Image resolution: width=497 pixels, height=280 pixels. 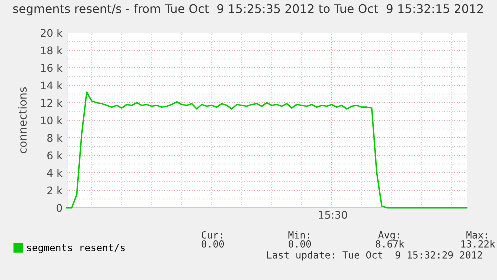 What do you see at coordinates (389, 236) in the screenshot?
I see `text: Avg:` at bounding box center [389, 236].